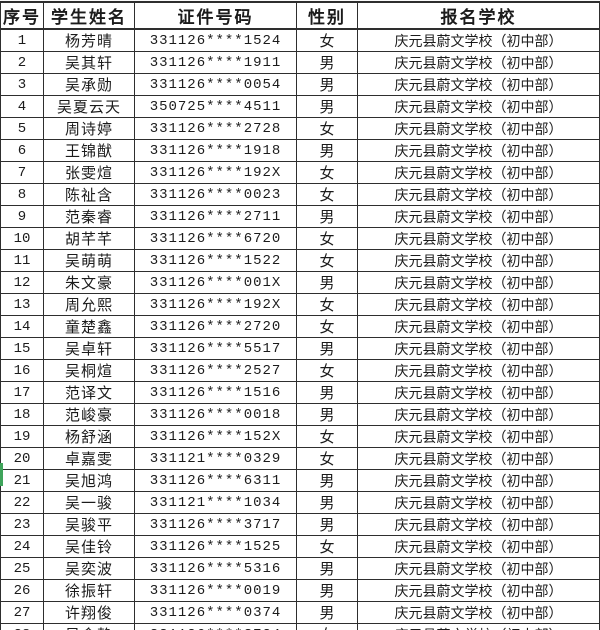 The image size is (600, 630). What do you see at coordinates (215, 348) in the screenshot?
I see `cell-id: 331126****5517` at bounding box center [215, 348].